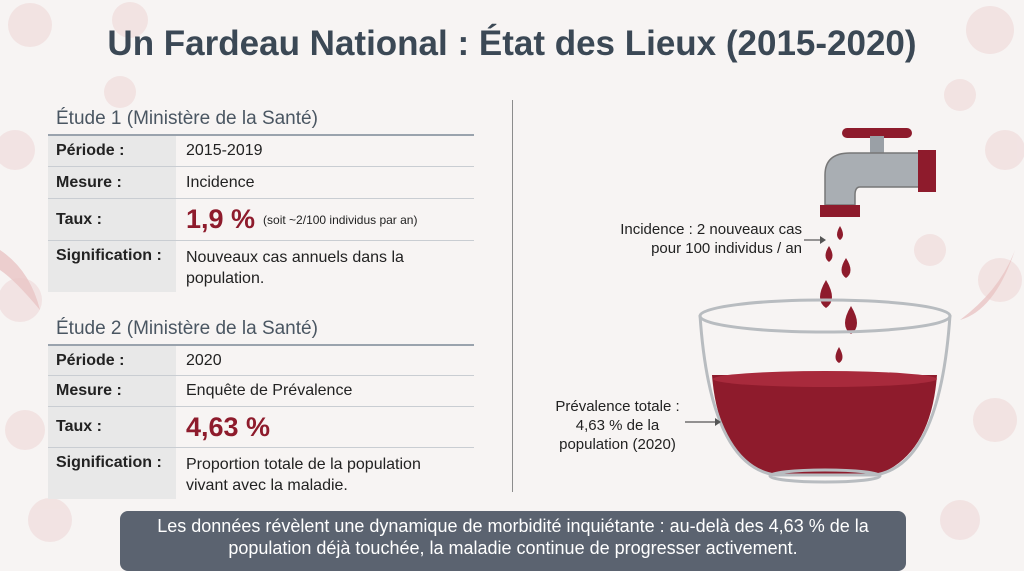 The width and height of the screenshot is (1024, 571). I want to click on row-value: Enquête de Prévalence, so click(269, 390).